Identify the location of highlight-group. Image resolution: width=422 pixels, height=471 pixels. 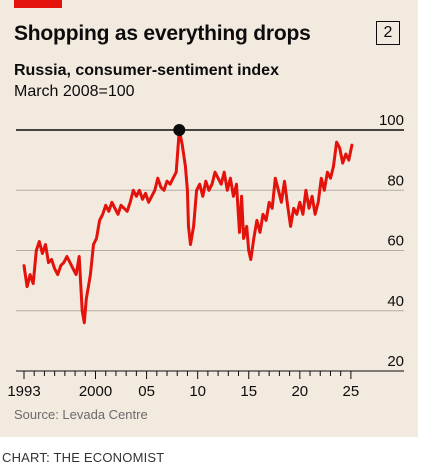
(179, 130).